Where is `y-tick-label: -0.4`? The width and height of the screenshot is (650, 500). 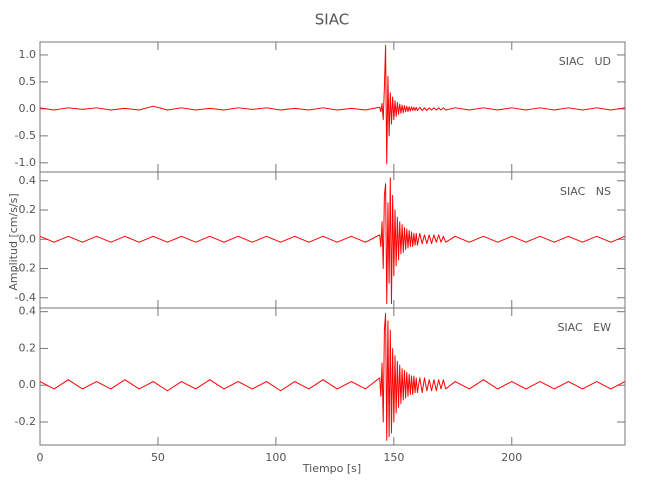 y-tick-label: -0.4 is located at coordinates (25, 297).